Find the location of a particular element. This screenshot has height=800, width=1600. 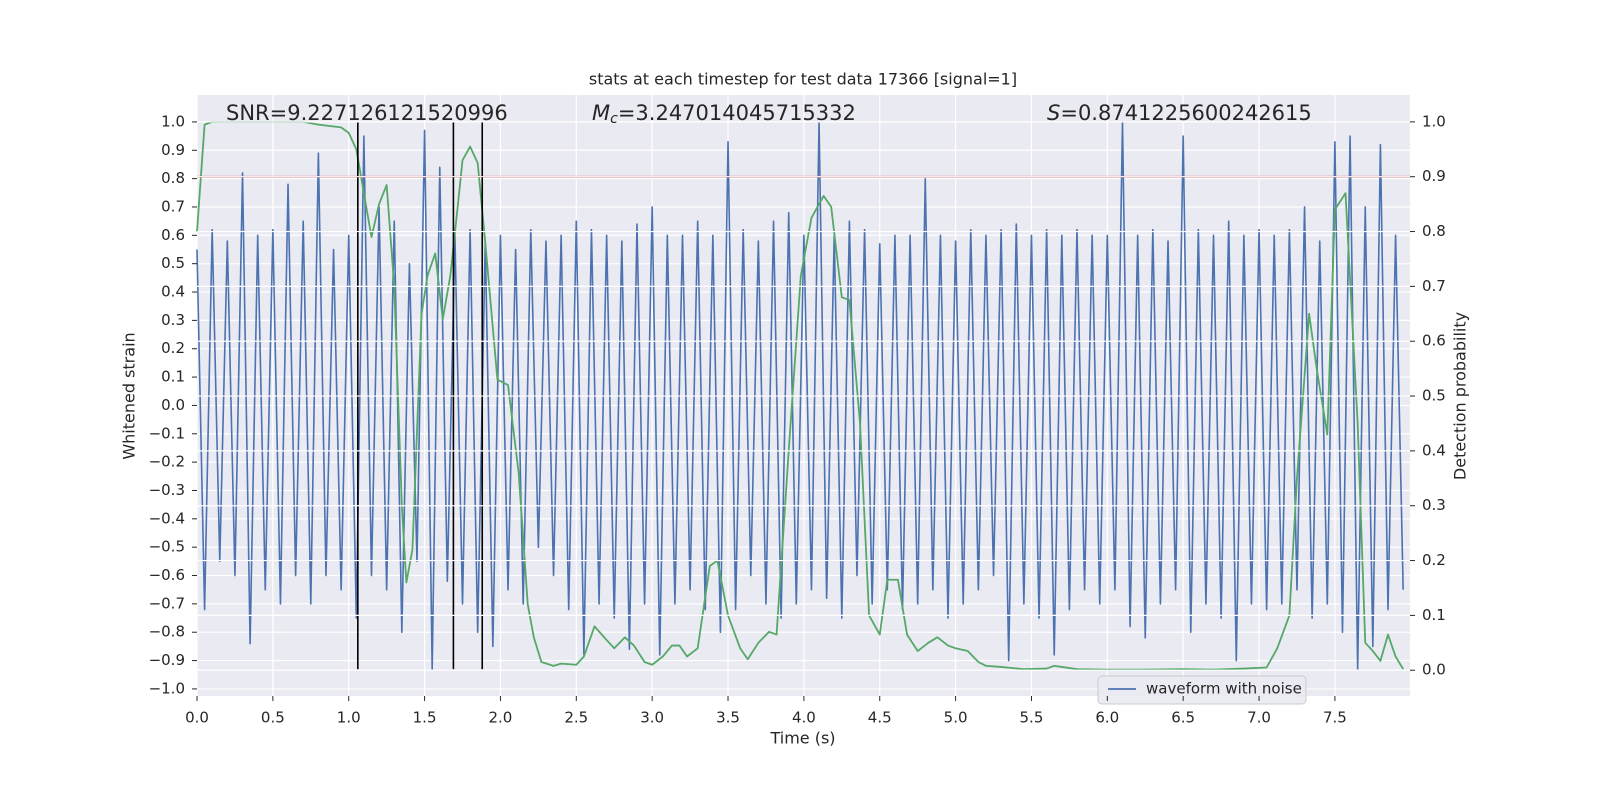

x-tick-label: 1.0 is located at coordinates (349, 718).